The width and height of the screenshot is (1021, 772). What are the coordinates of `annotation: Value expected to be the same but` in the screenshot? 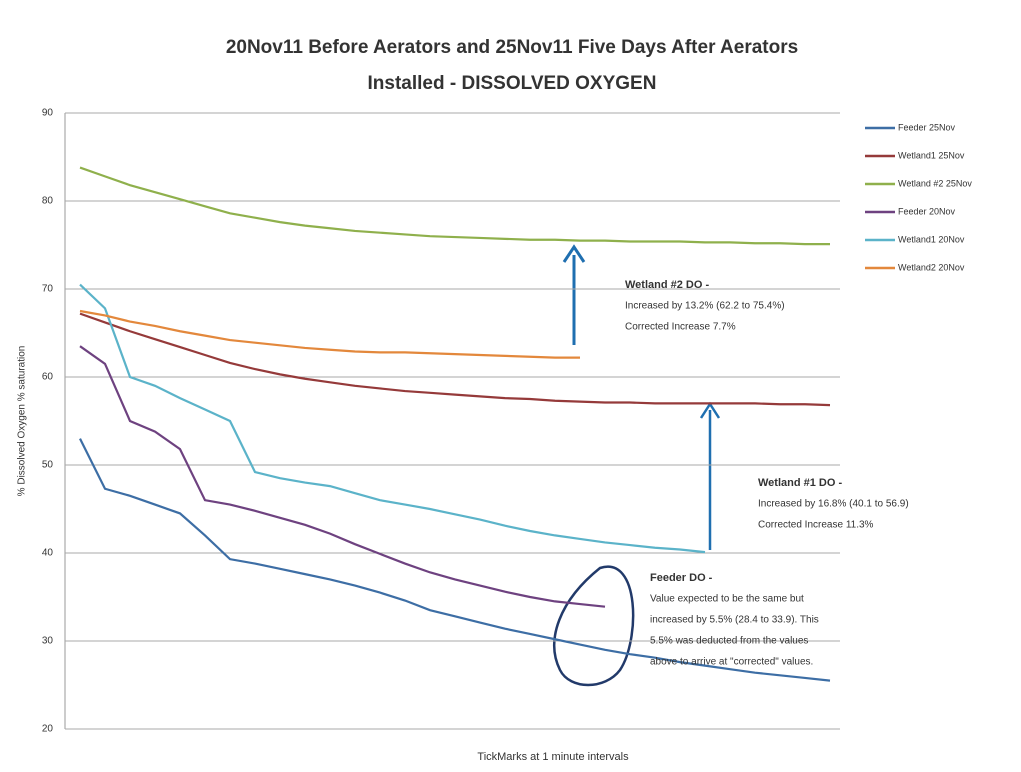 It's located at (727, 599).